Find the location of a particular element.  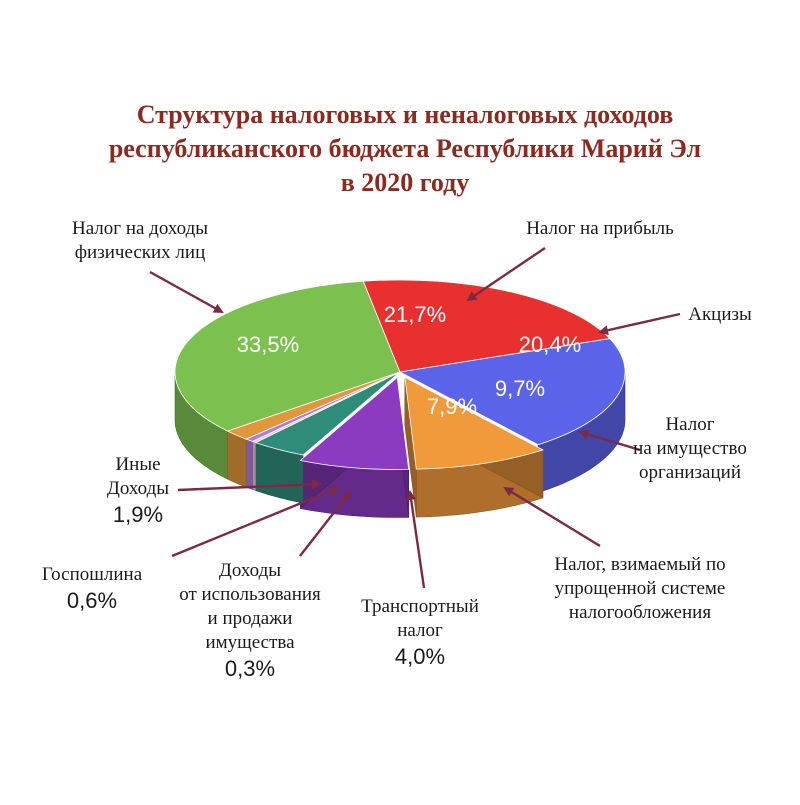

slice-value-label-8: 1,9% is located at coordinates (138, 514).